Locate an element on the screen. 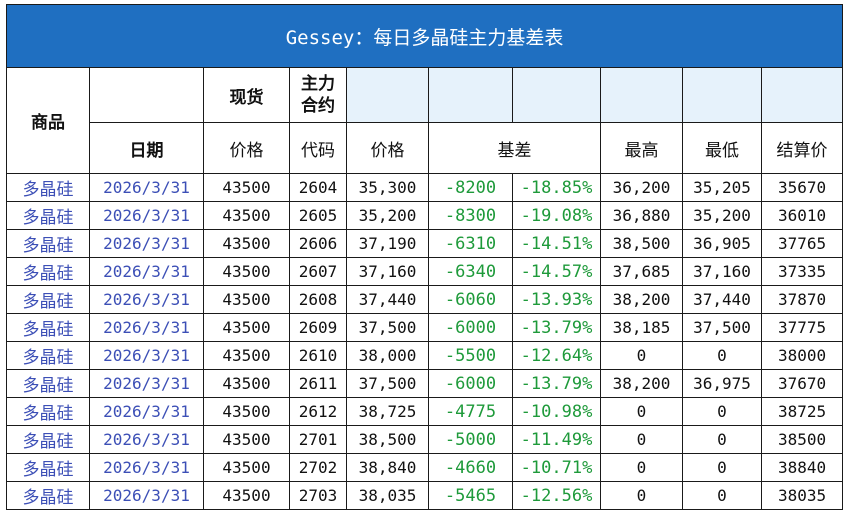 This screenshot has width=848, height=516. low-cell: 35,205 is located at coordinates (722, 187).